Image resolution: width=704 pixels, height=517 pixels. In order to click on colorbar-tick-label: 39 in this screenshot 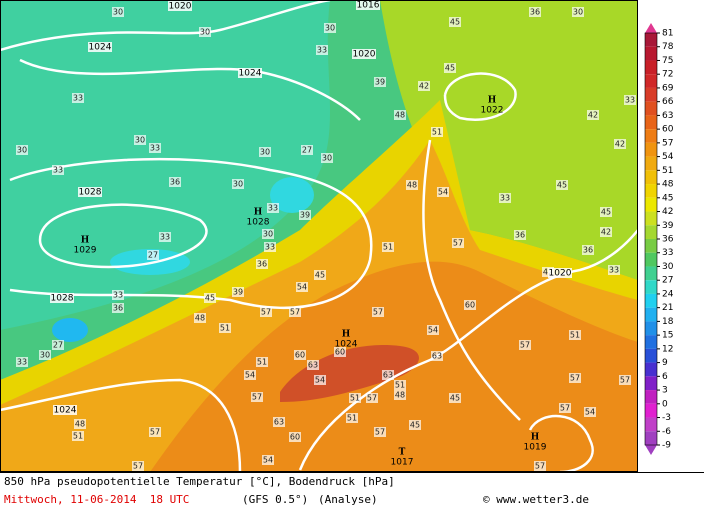, I will do `click(668, 226)`.